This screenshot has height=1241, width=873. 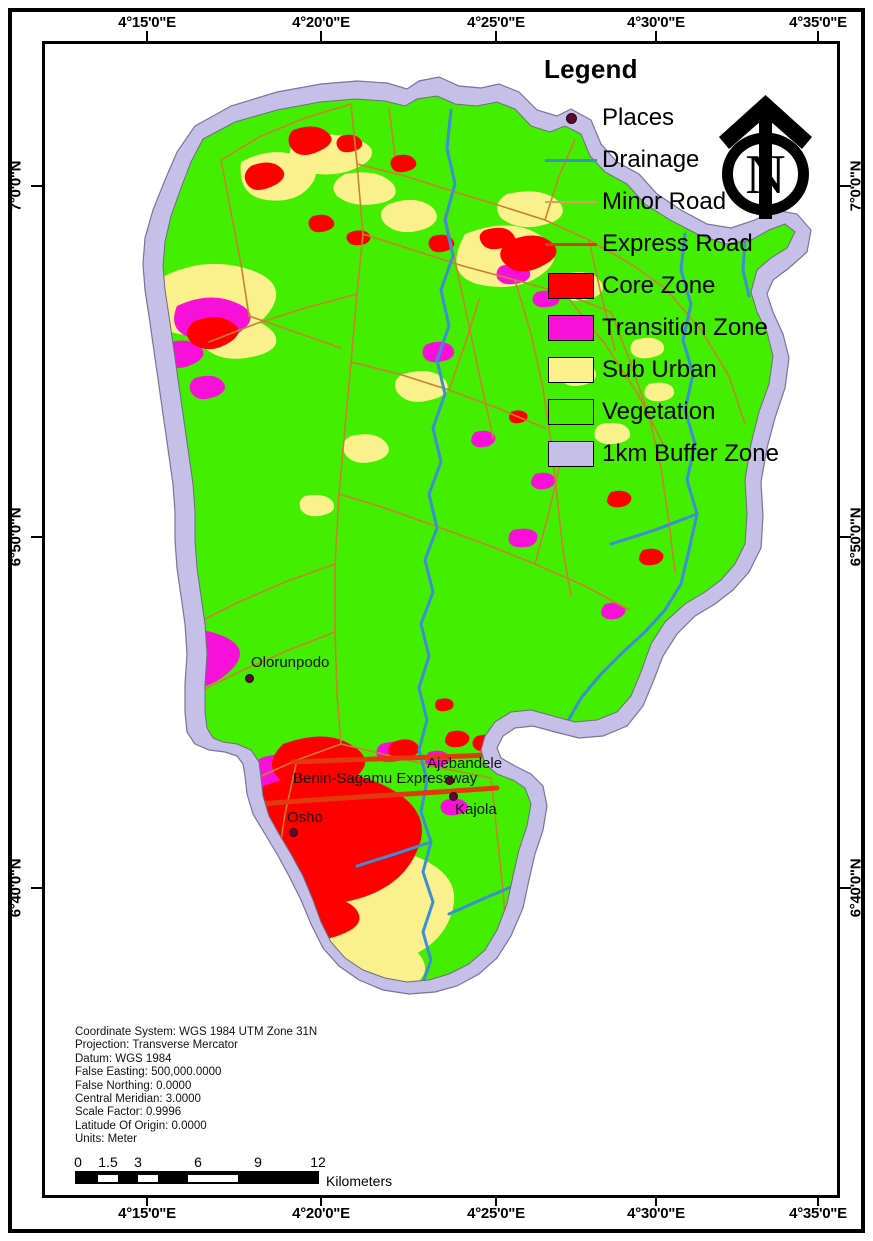 What do you see at coordinates (664, 201) in the screenshot?
I see `legend-label-minor-road: Minor Road` at bounding box center [664, 201].